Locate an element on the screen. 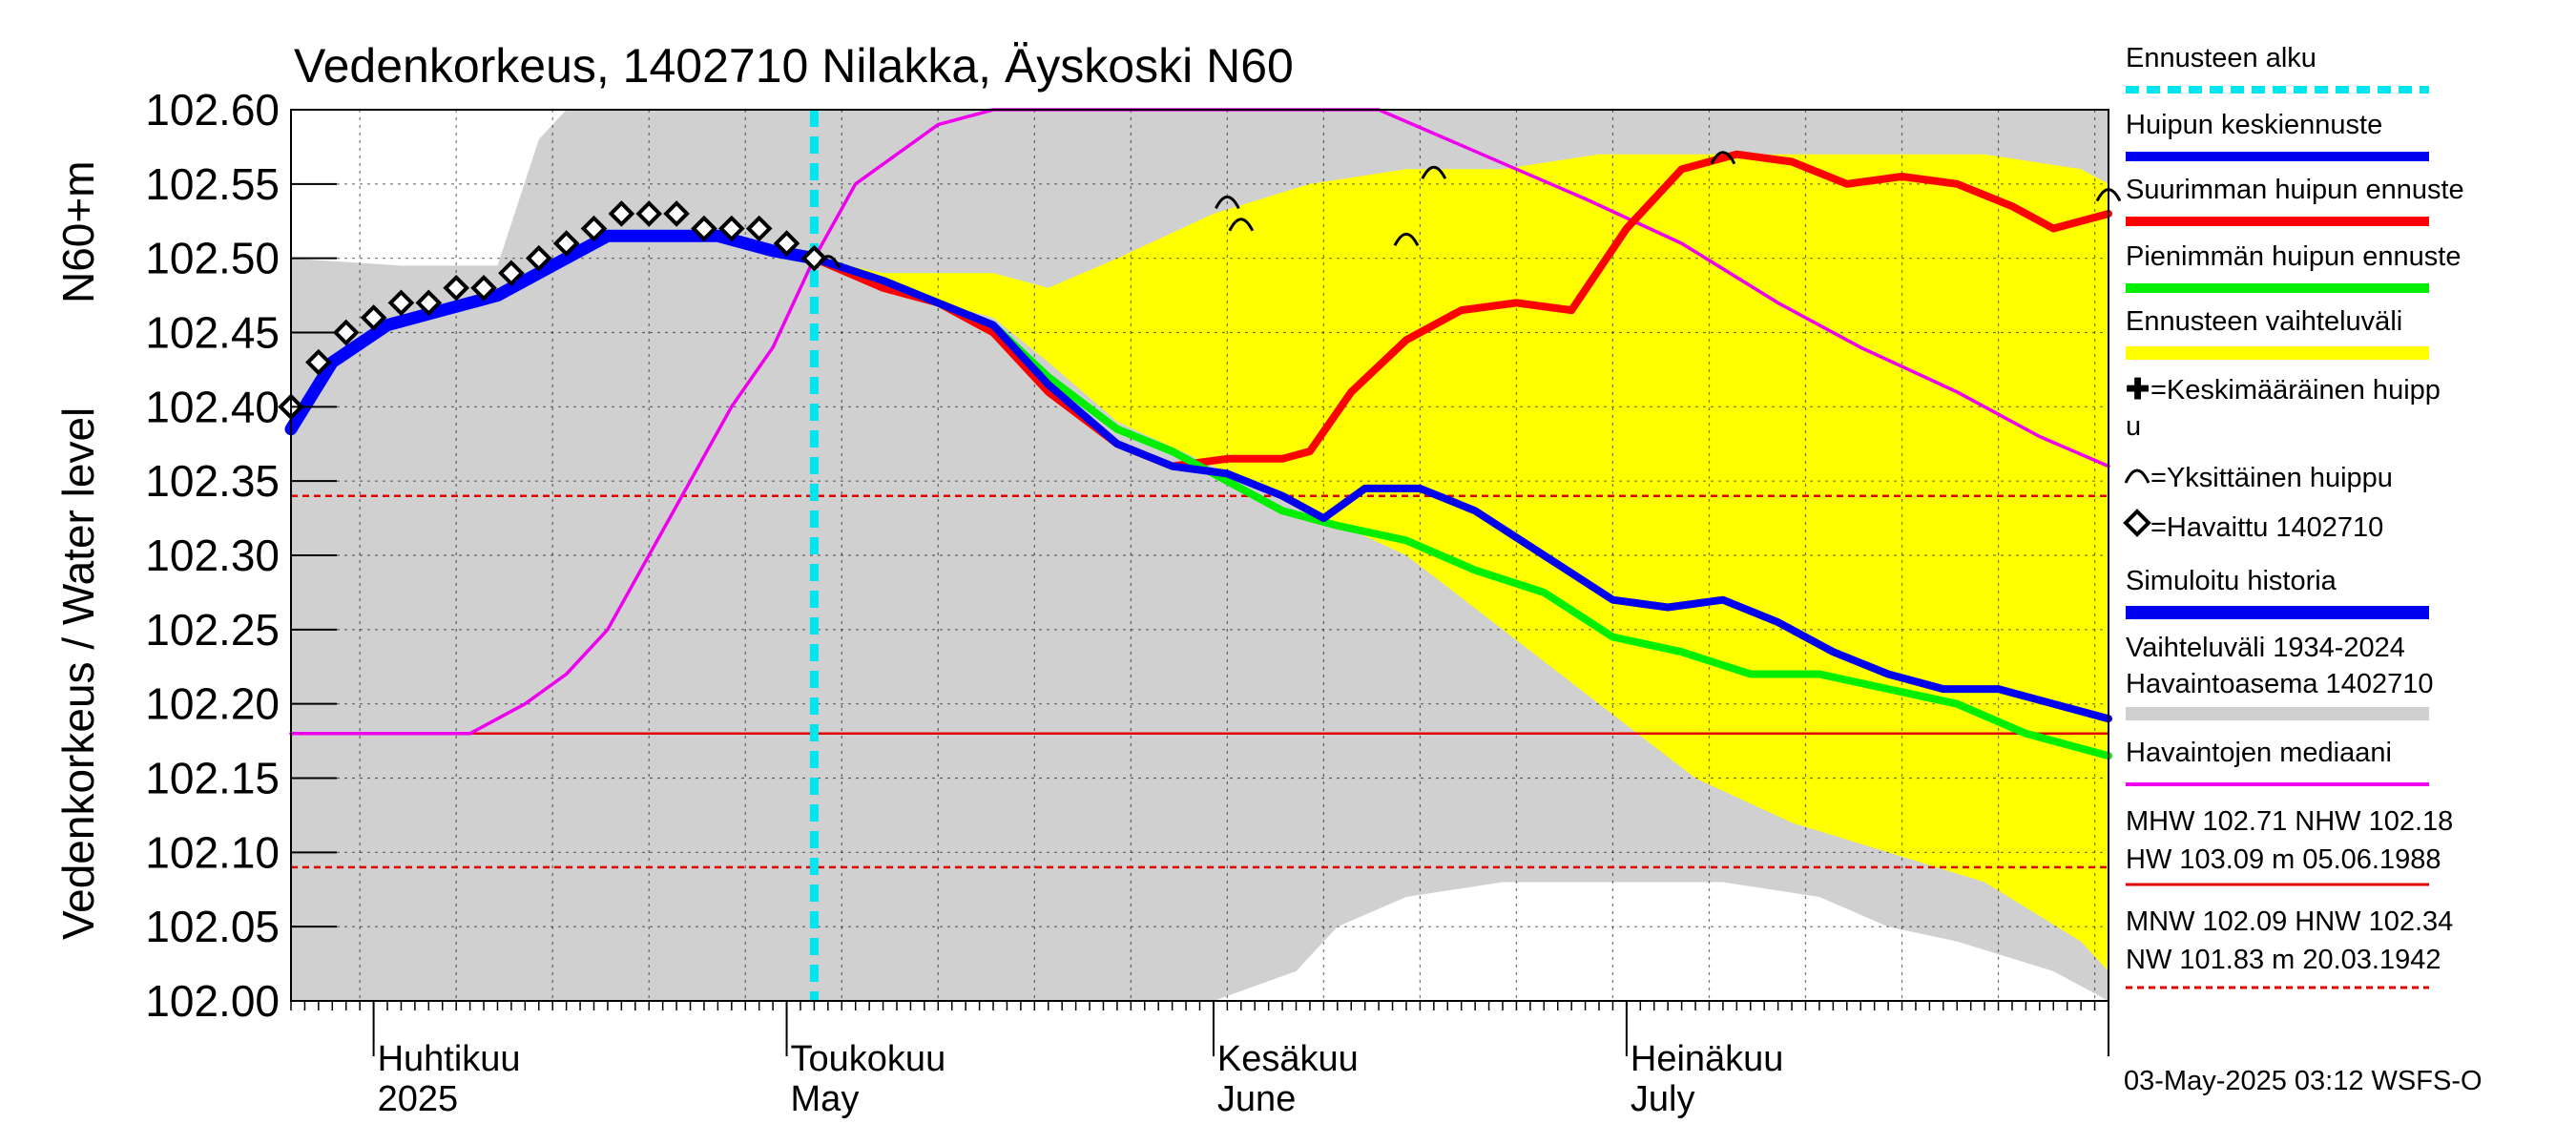 This screenshot has width=2576, height=1145. stats-low-line1: MNW 102.09 HNW 102.34 is located at coordinates (2289, 922).